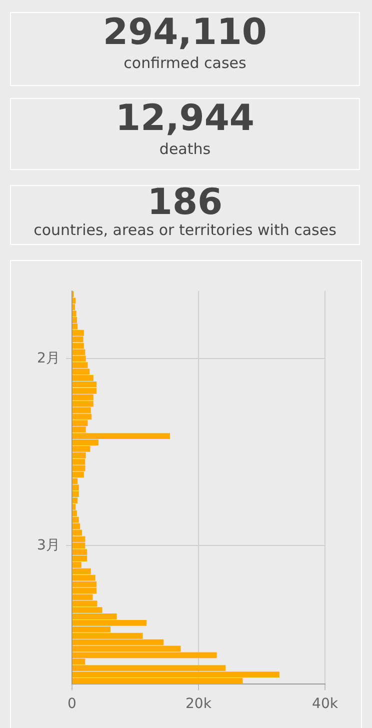 The height and width of the screenshot is (728, 372). I want to click on text: 294,110, so click(185, 32).